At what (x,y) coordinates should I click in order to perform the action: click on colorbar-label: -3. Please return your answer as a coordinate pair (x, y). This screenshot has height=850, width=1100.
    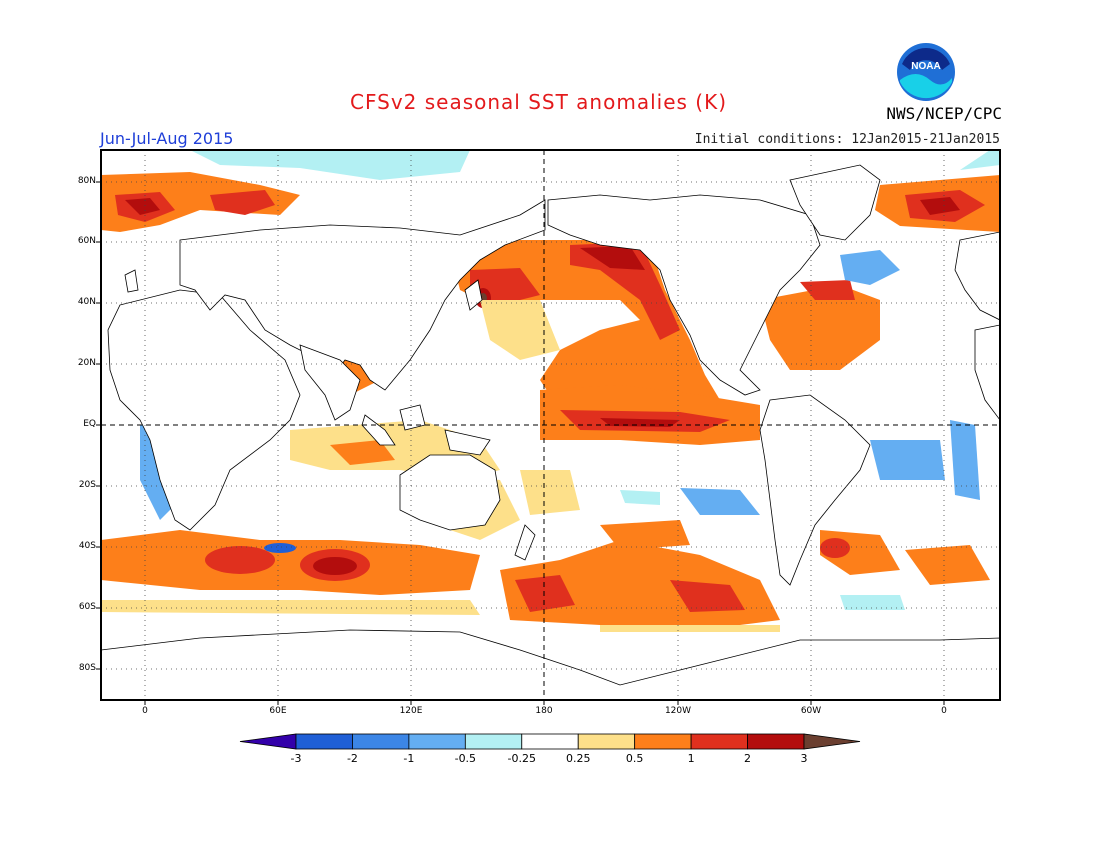
    Looking at the image, I should click on (296, 758).